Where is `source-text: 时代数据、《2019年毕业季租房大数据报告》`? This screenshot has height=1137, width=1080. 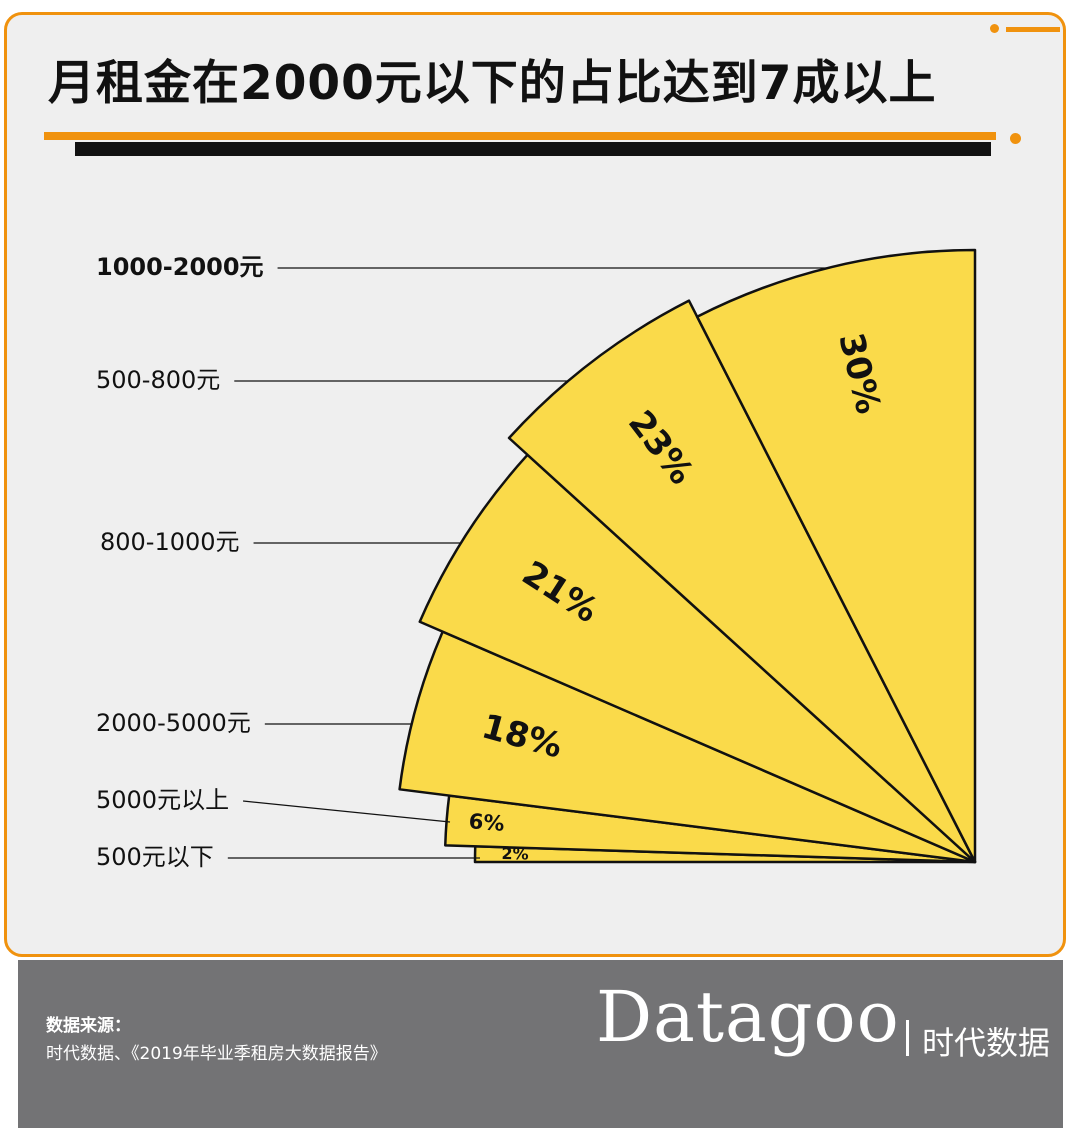
source-text: 时代数据、《2019年毕业季租房大数据报告》 is located at coordinates (216, 1054).